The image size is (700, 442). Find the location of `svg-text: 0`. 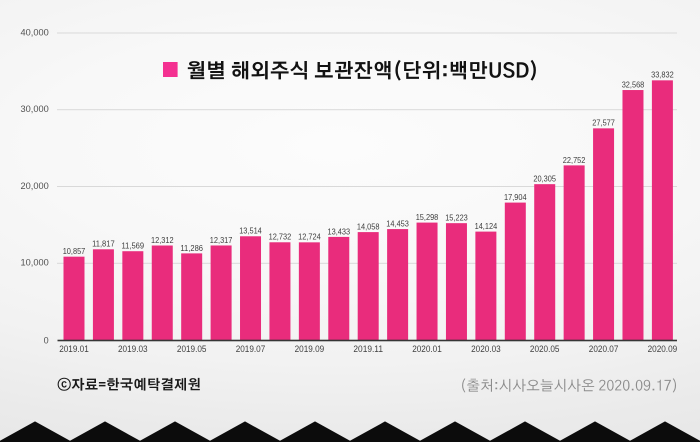

svg-text: 0 is located at coordinates (46, 340).